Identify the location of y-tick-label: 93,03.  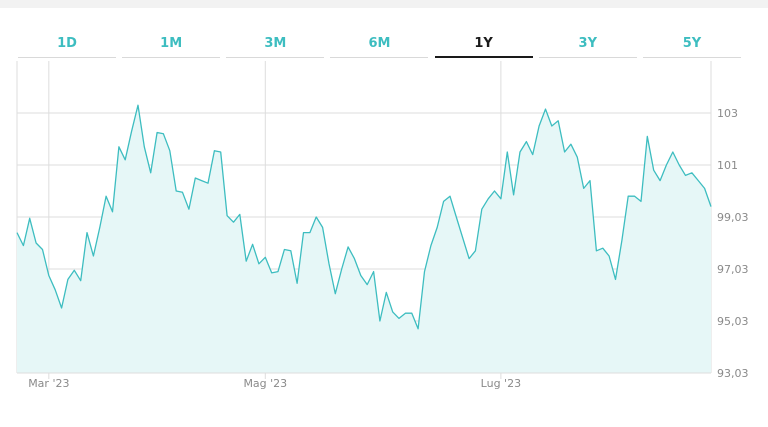
(733, 373).